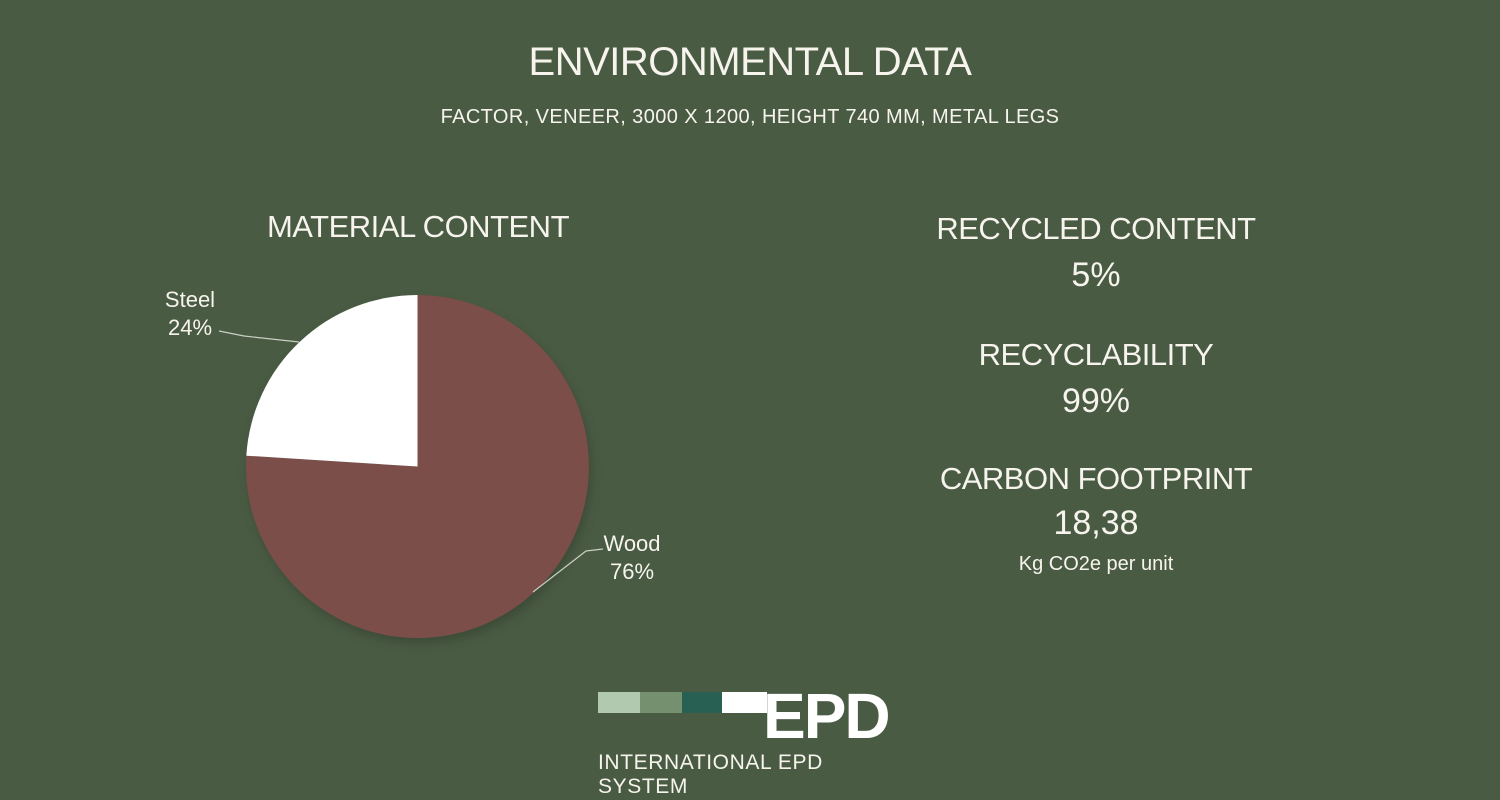 This screenshot has height=800, width=1500. Describe the element at coordinates (259, 336) in the screenshot. I see `steel-leader-line` at that location.